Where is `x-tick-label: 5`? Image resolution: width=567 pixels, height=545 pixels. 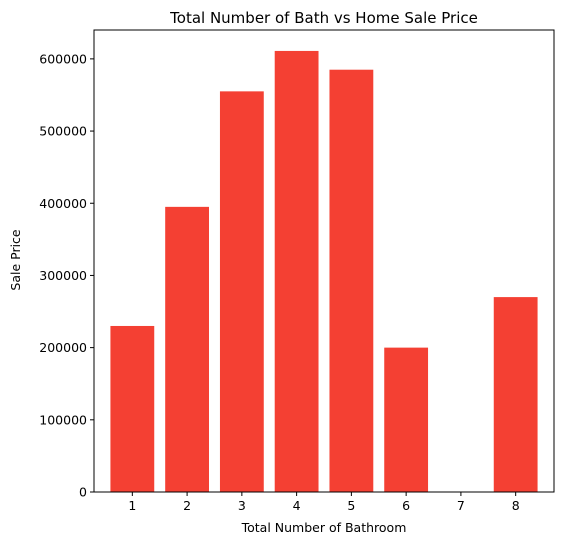 x-tick-label: 5 is located at coordinates (351, 505).